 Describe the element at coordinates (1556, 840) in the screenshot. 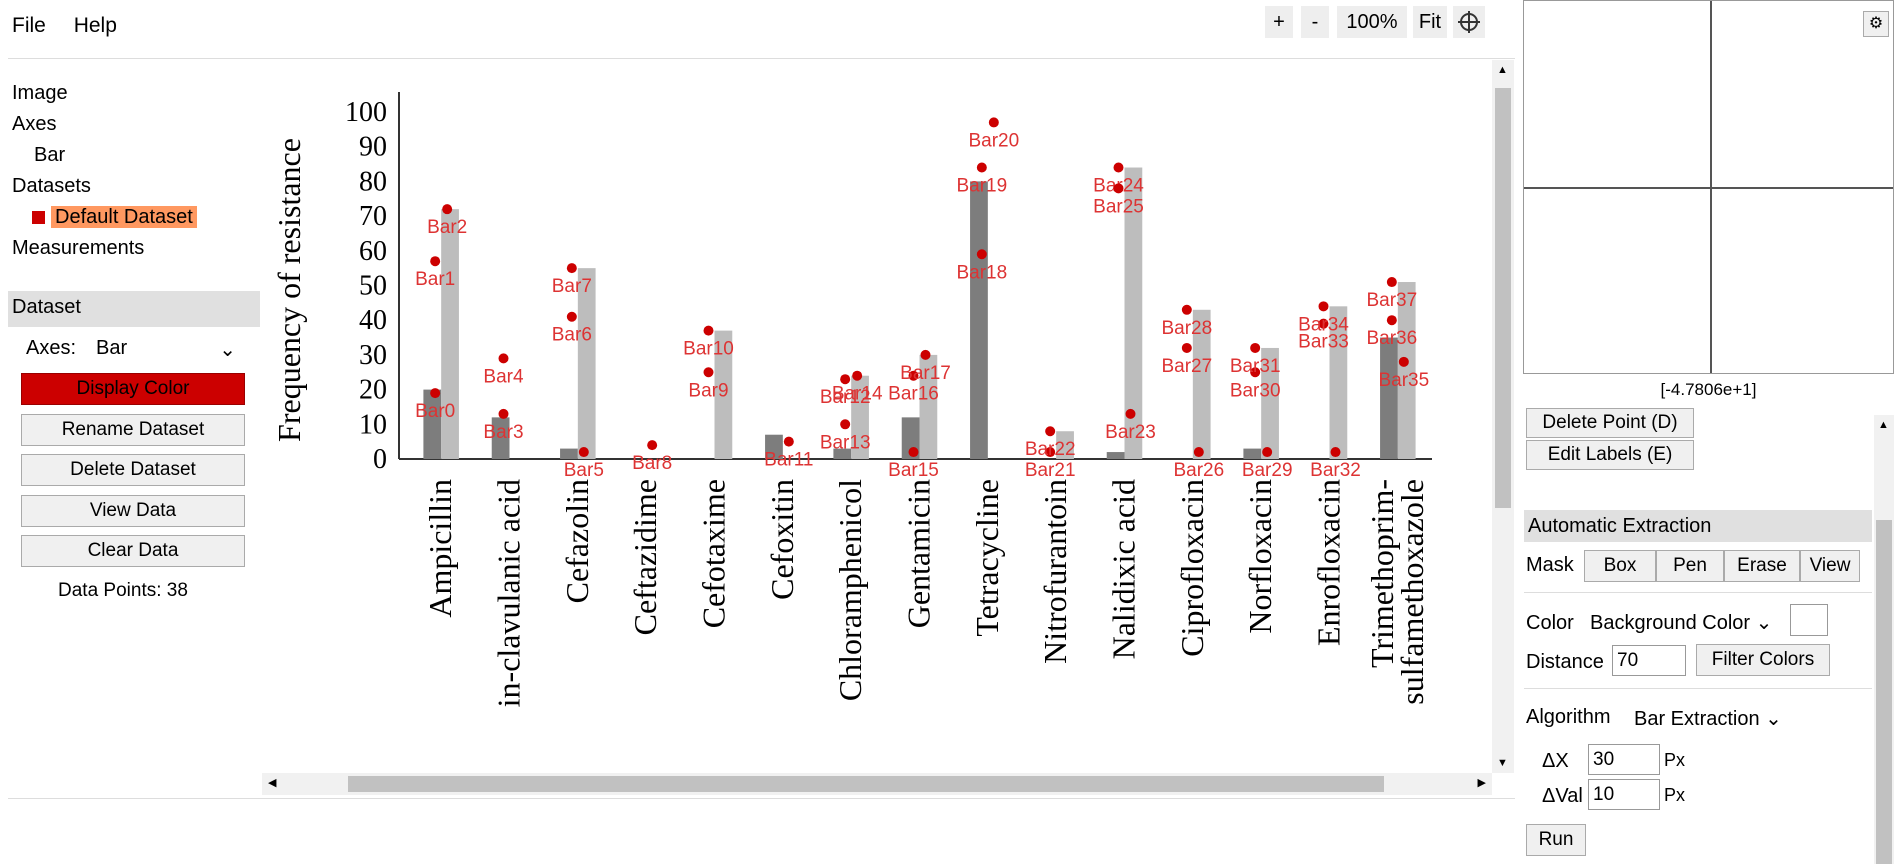

I see `run-button: Run` at that location.